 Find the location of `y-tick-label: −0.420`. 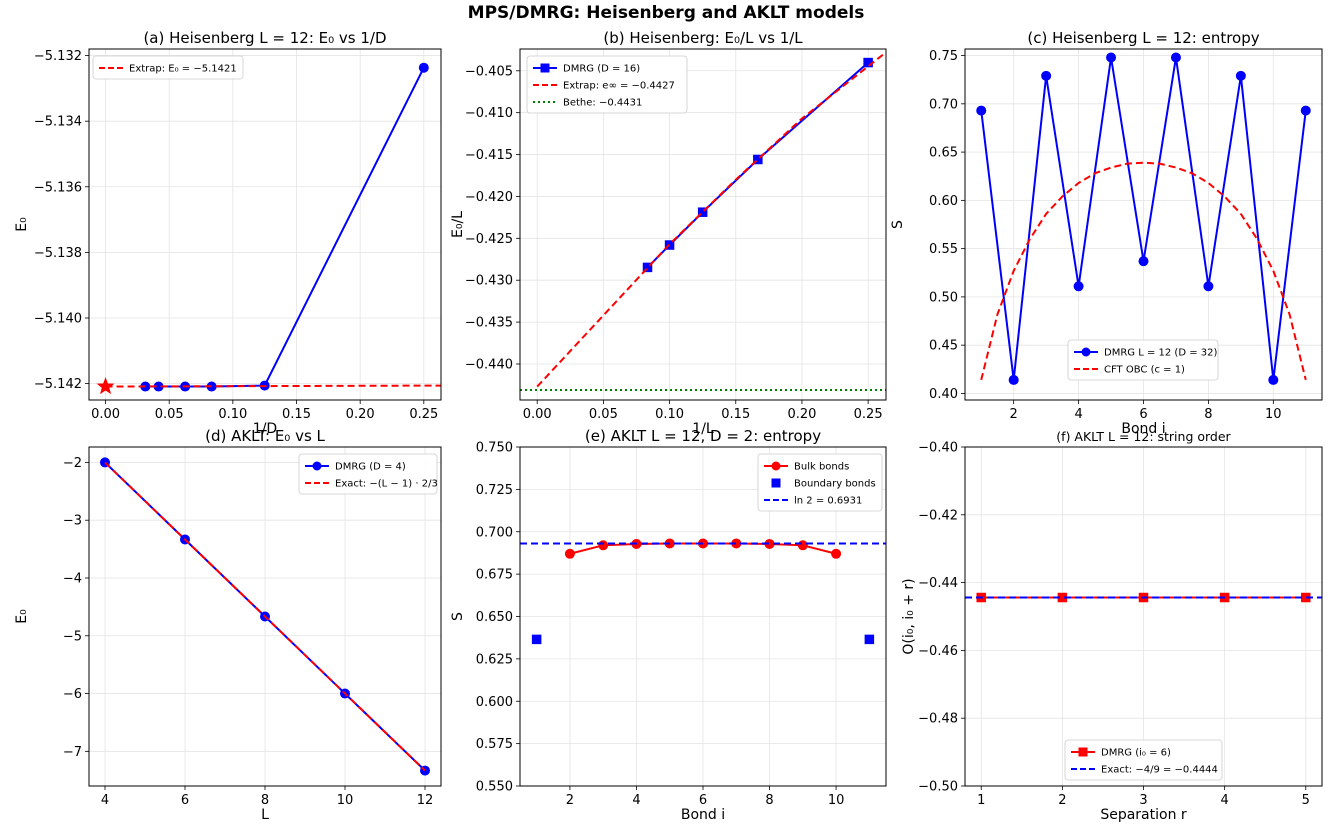

y-tick-label: −0.420 is located at coordinates (489, 197).